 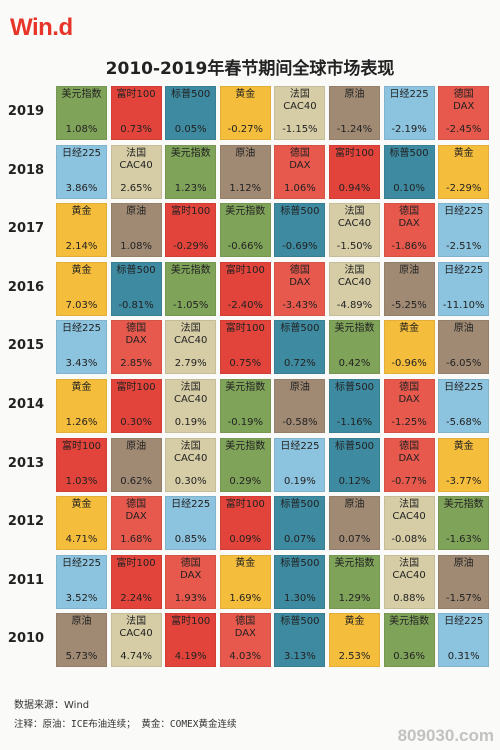 What do you see at coordinates (300, 540) in the screenshot?
I see `market-value: 0.07%` at bounding box center [300, 540].